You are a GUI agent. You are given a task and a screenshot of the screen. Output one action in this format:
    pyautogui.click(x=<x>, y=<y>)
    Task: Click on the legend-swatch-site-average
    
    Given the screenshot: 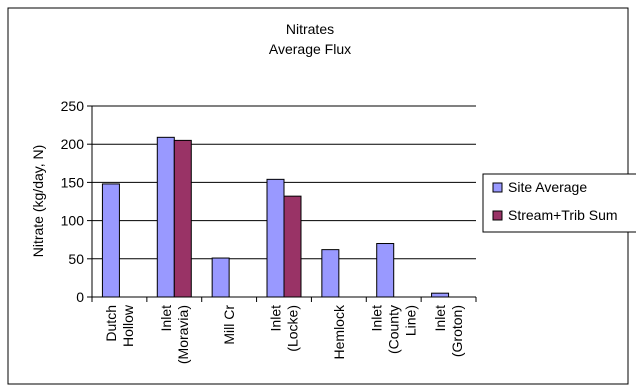 What is the action you would take?
    pyautogui.click(x=497, y=187)
    